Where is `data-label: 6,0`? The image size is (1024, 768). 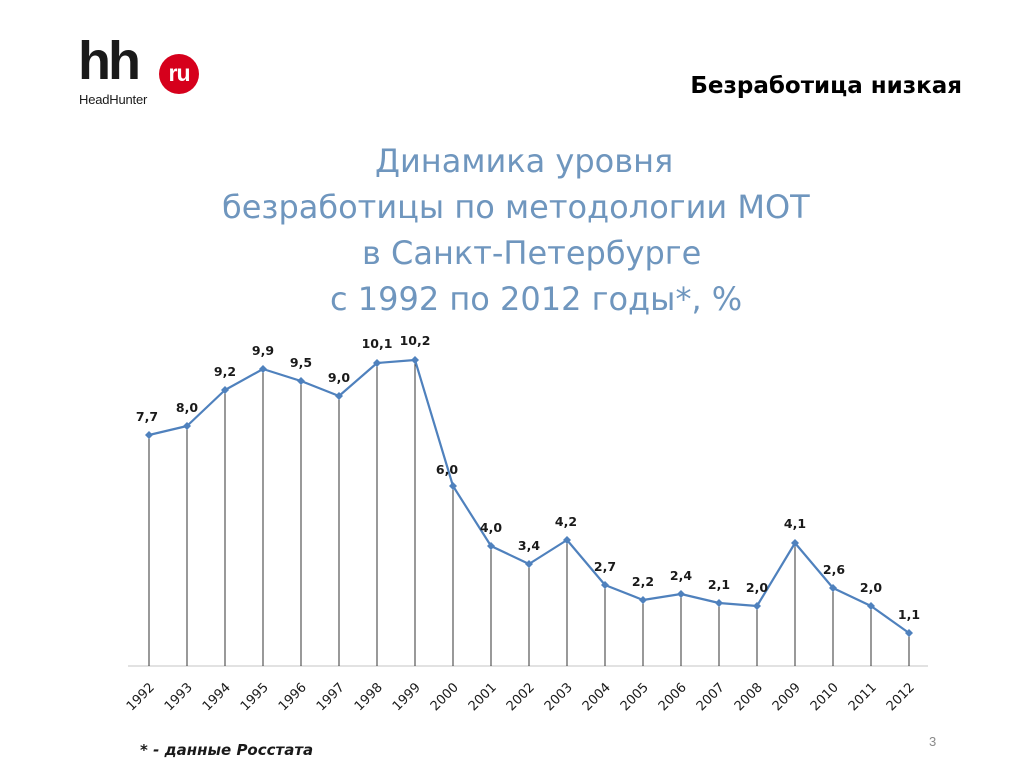 data-label: 6,0 is located at coordinates (447, 469).